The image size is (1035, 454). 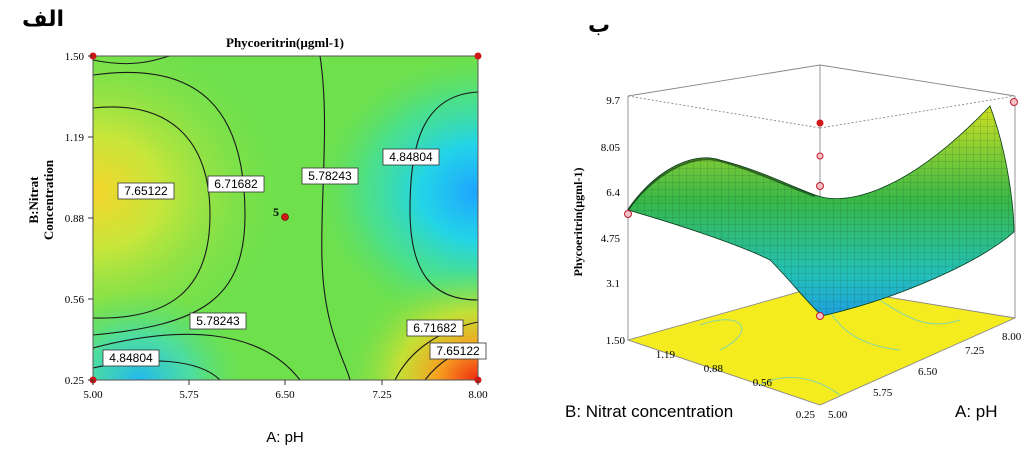 What do you see at coordinates (820, 186) in the screenshot?
I see `surface-center-point` at bounding box center [820, 186].